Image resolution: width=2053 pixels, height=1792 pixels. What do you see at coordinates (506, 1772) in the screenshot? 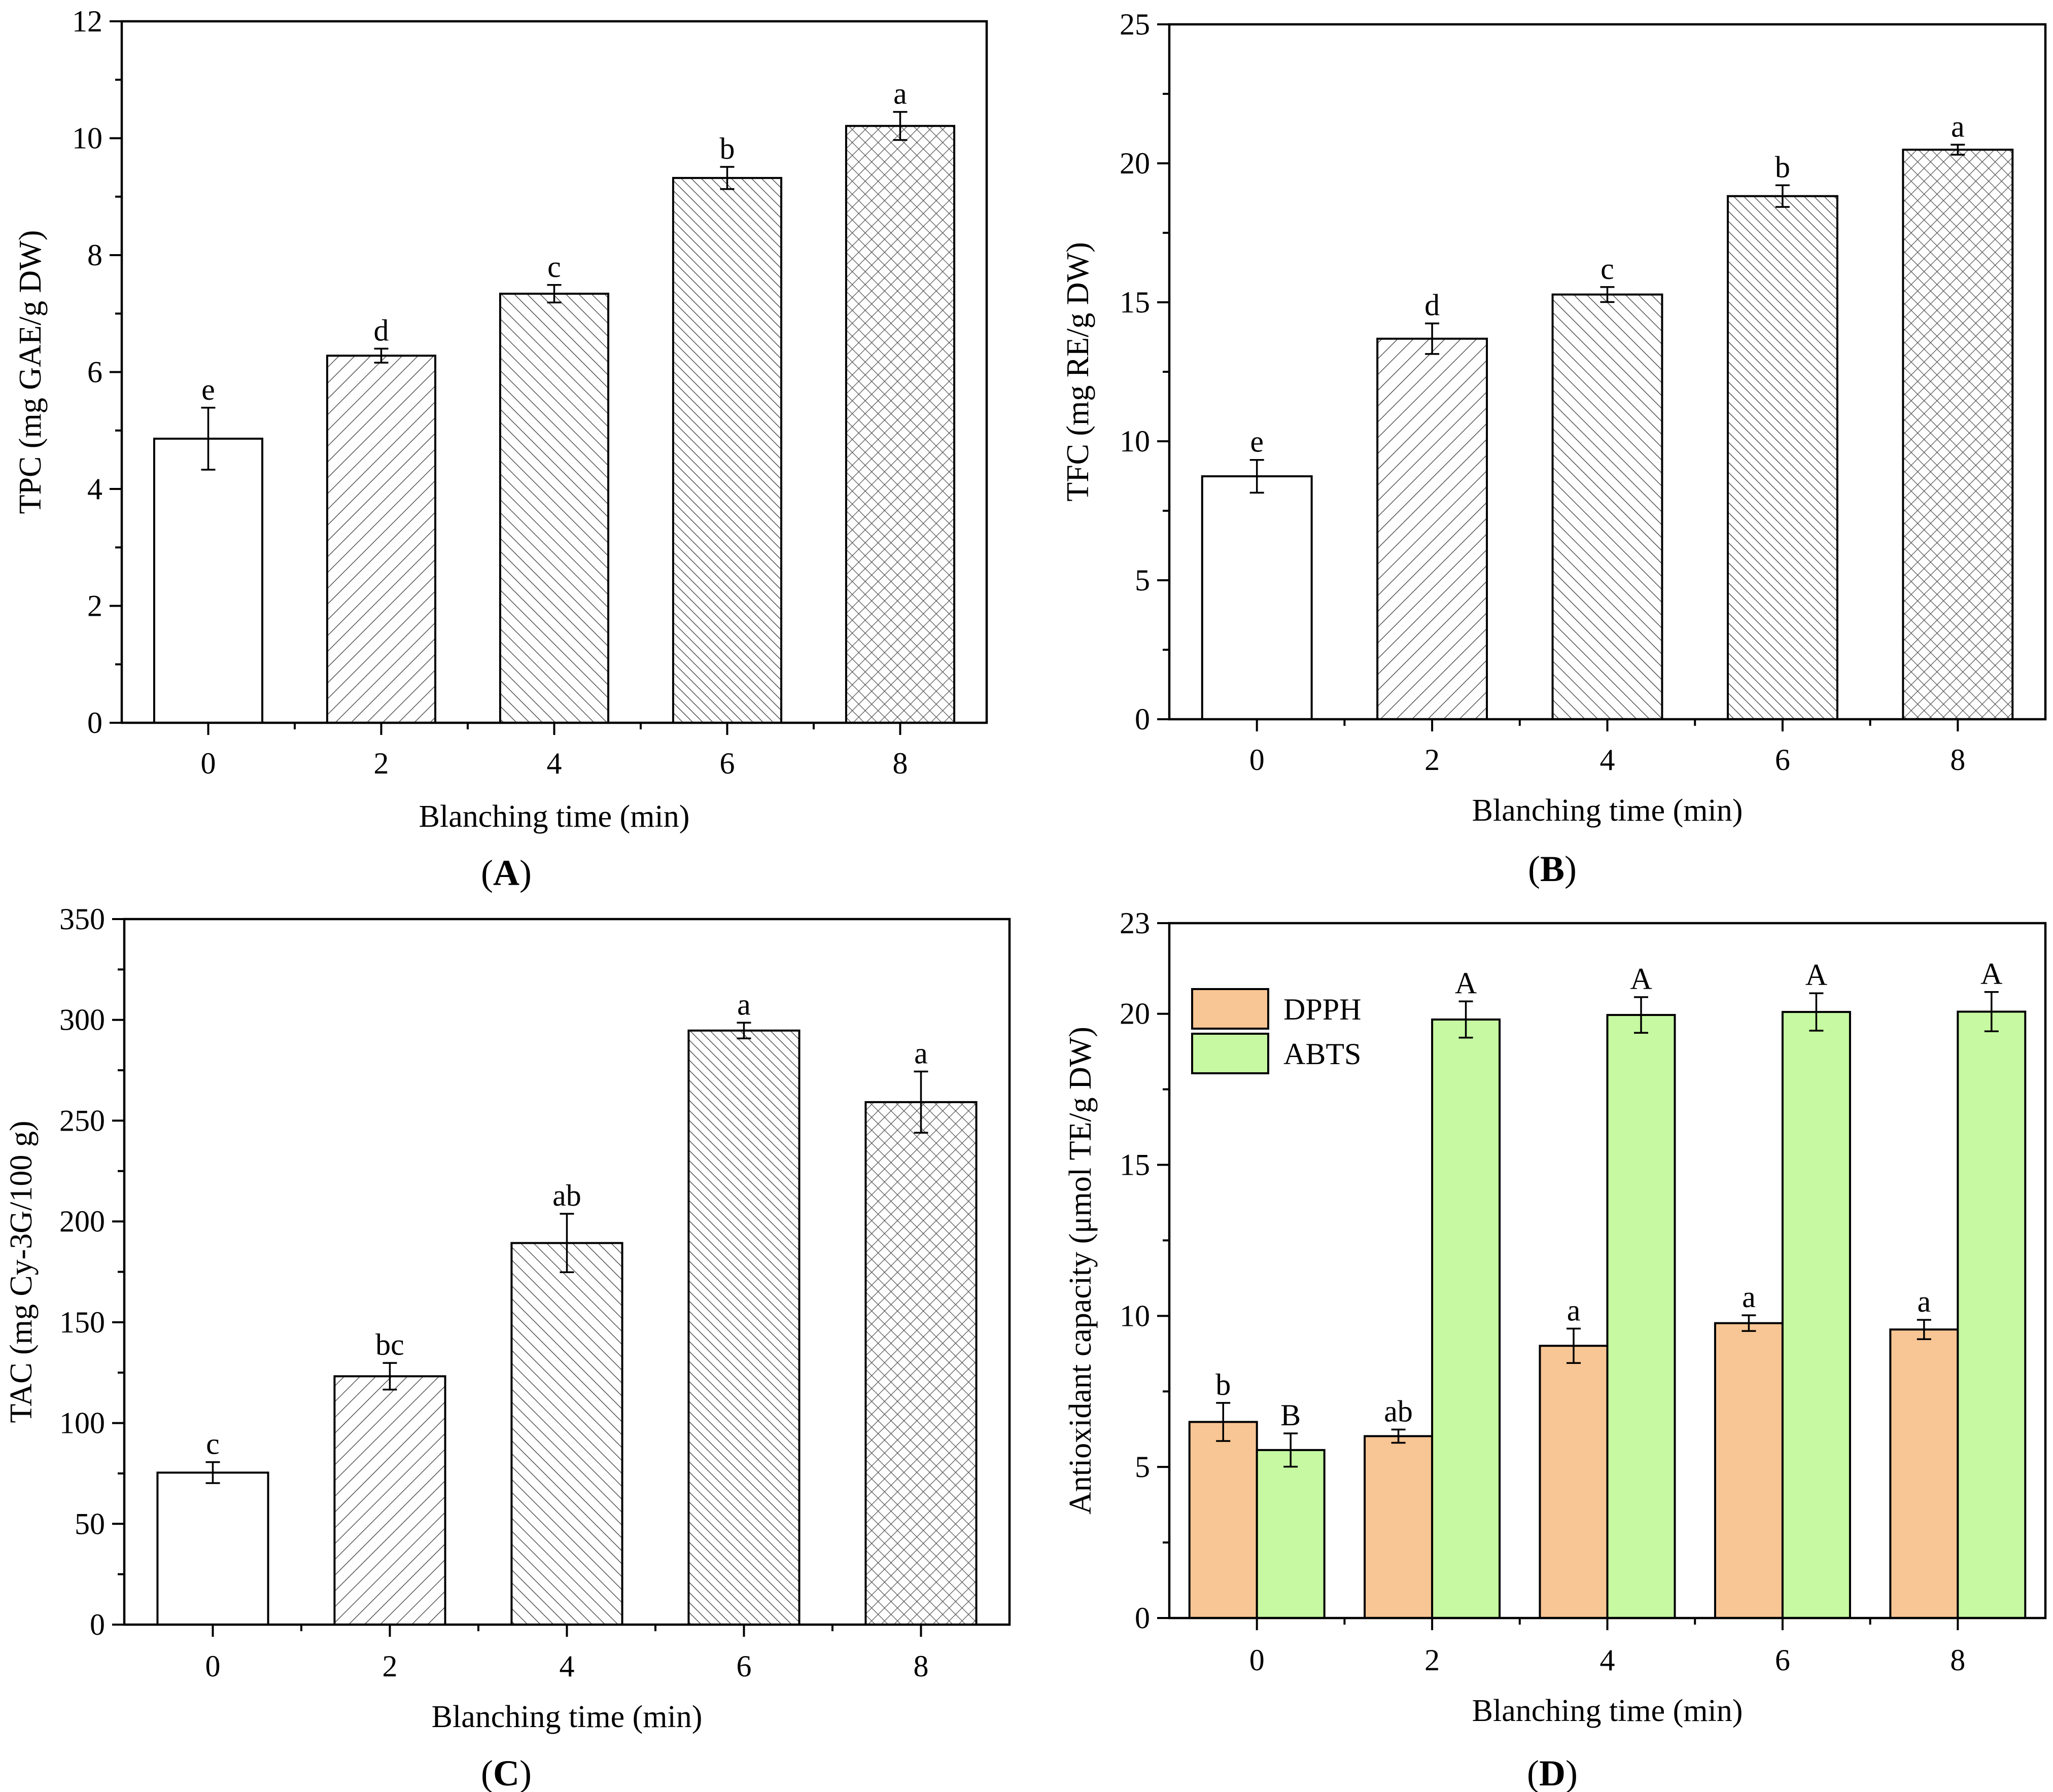
I see `panel-caption: (C)` at bounding box center [506, 1772].